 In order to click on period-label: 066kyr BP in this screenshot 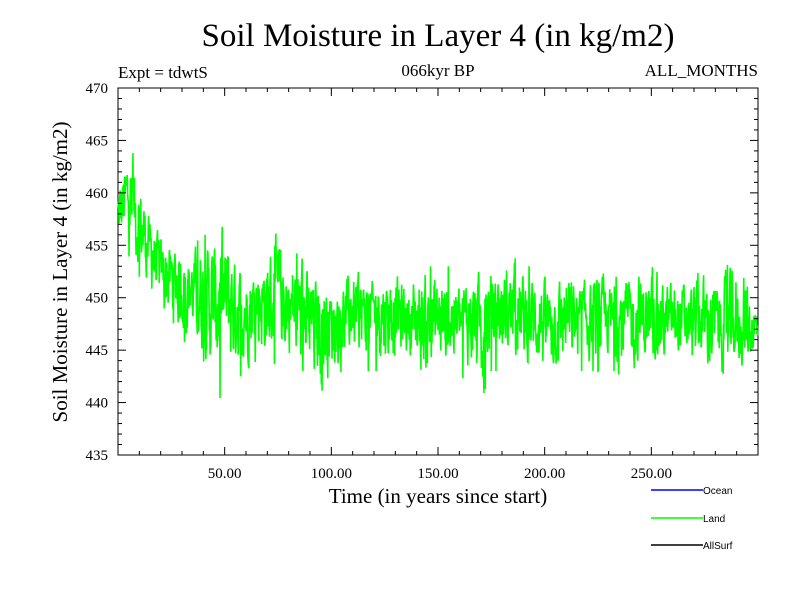, I will do `click(437, 70)`.